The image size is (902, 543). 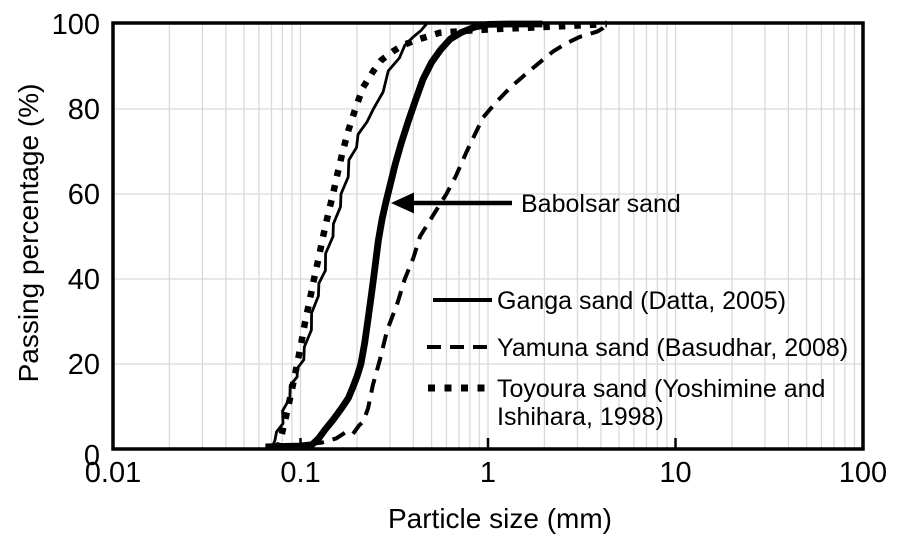 I want to click on y-tick-label: 60, so click(x=84, y=195).